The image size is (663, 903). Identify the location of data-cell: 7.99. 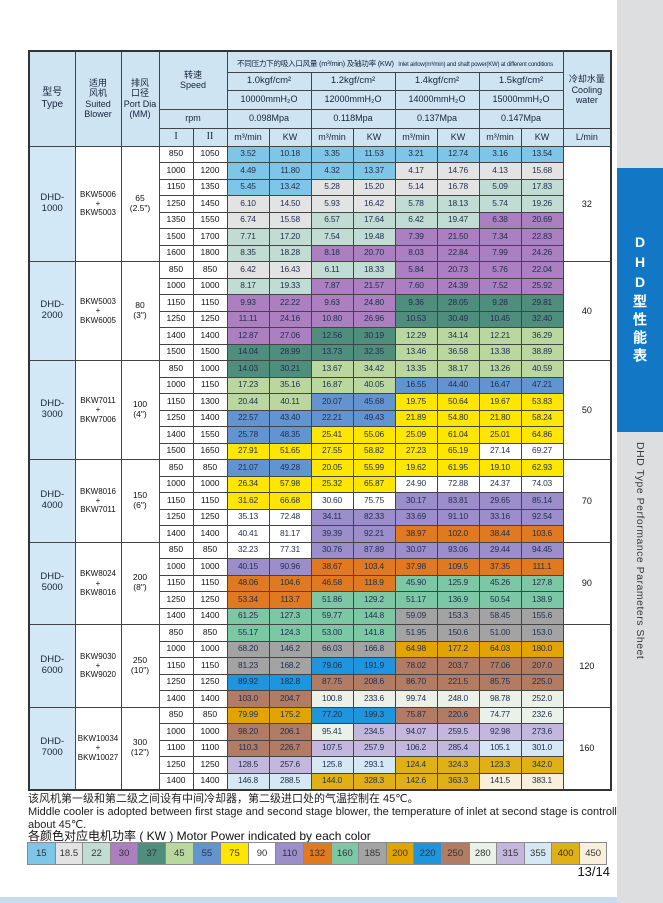
(500, 253).